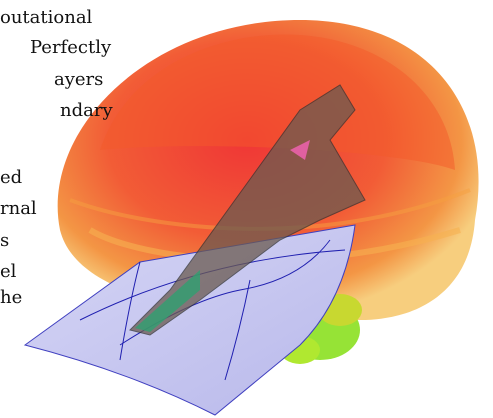 This screenshot has height=418, width=493. I want to click on text-fragment: Perfectly, so click(71, 47).